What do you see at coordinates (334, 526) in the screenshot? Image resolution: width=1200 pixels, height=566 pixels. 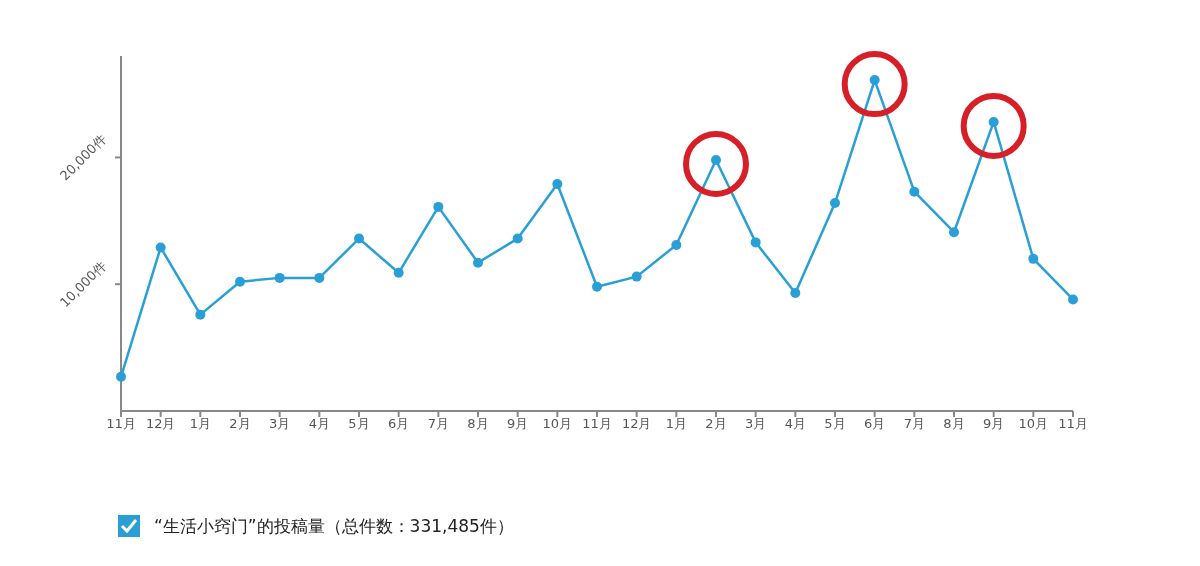 I see `legend-label: “生活小窍门”的投稿量（总件数：331,485件）` at bounding box center [334, 526].